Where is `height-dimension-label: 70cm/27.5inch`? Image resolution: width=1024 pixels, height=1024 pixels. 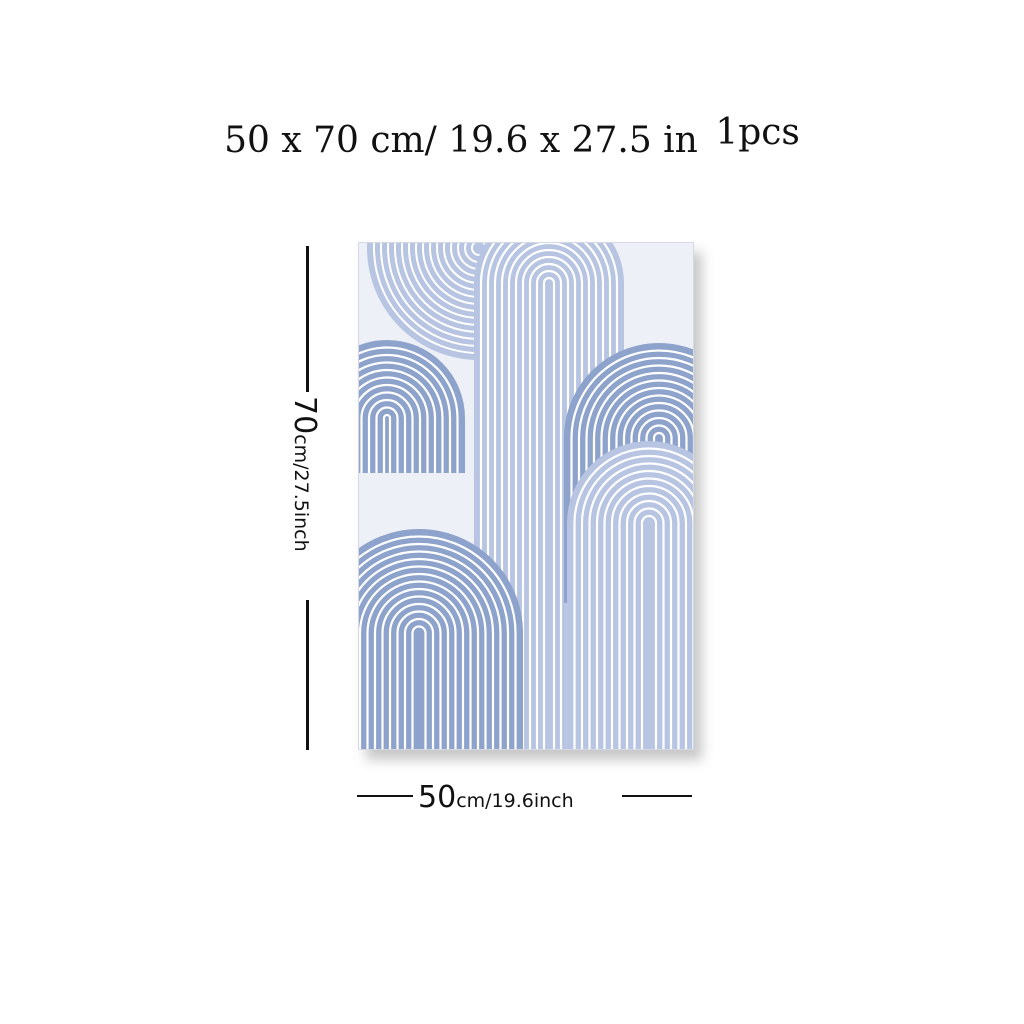
height-dimension-label: 70cm/27.5inch is located at coordinates (304, 474).